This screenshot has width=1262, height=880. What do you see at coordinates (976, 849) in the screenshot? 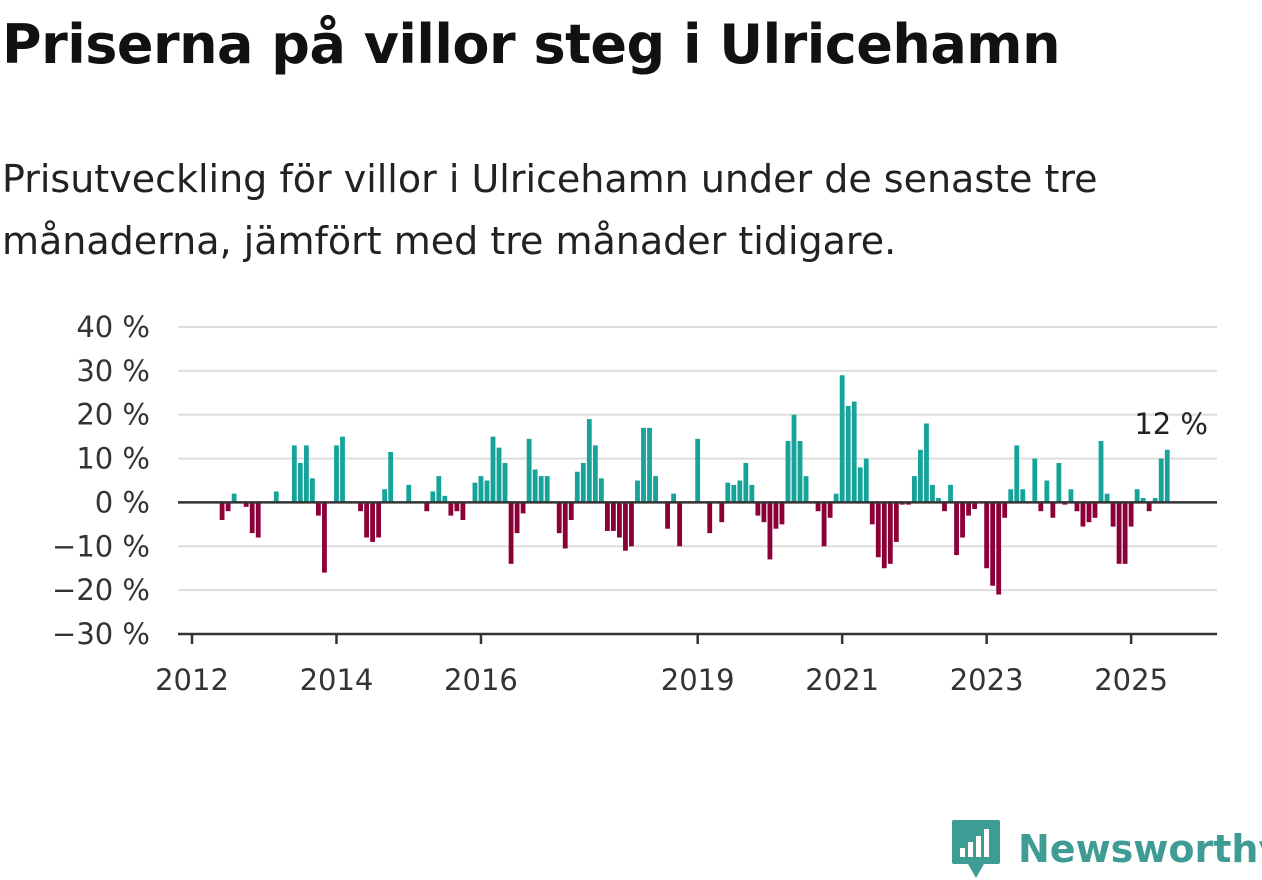
I see `newsworthy-logo-icon` at bounding box center [976, 849].